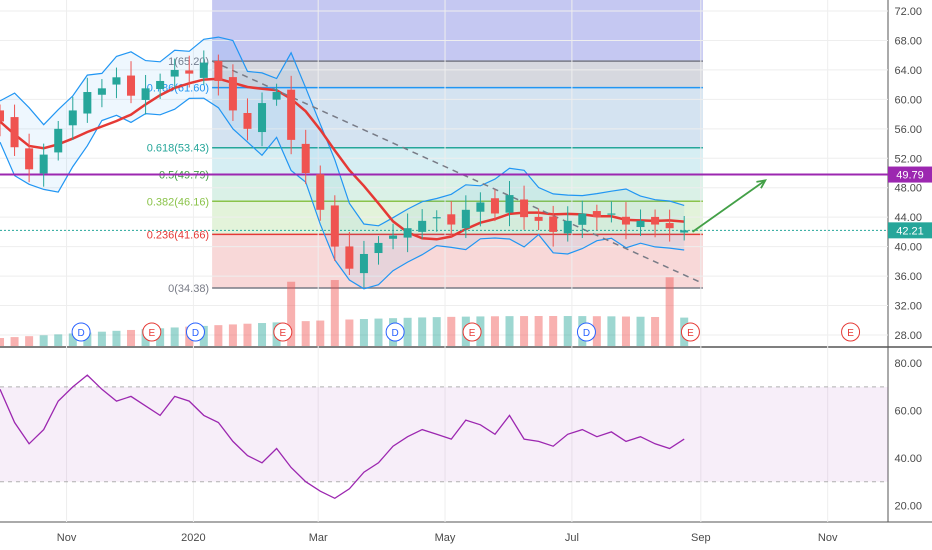 This screenshot has width=932, height=550. What do you see at coordinates (178, 235) in the screenshot?
I see `fib-level-label: 0.236(41.66)` at bounding box center [178, 235].